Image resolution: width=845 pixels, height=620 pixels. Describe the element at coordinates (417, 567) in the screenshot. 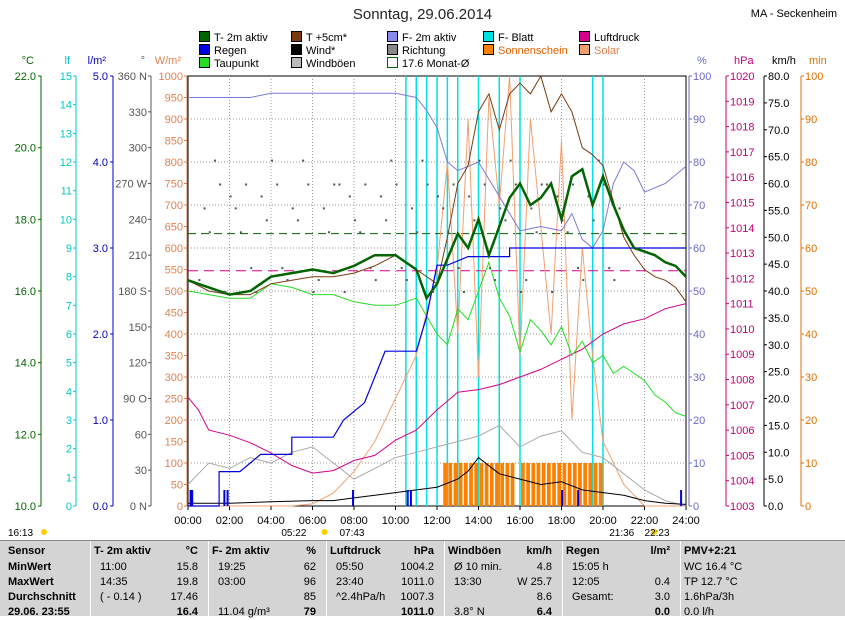

I see `stats-cell-value: 1004.2` at that location.